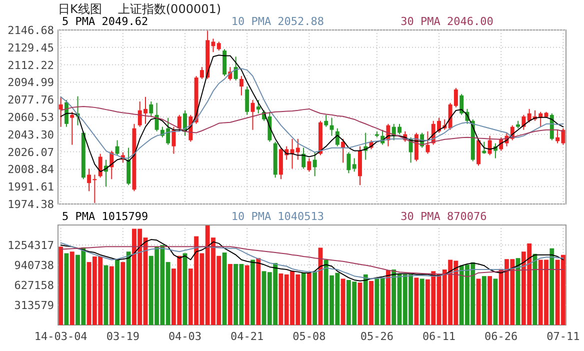 This screenshot has width=584, height=351. What do you see at coordinates (377, 336) in the screenshot?
I see `x-tick-label: 05-26` at bounding box center [377, 336].